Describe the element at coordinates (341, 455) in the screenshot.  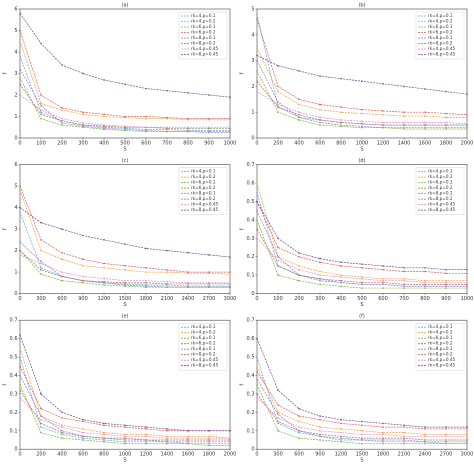
I see `x-tick-label: 1200` at that location.